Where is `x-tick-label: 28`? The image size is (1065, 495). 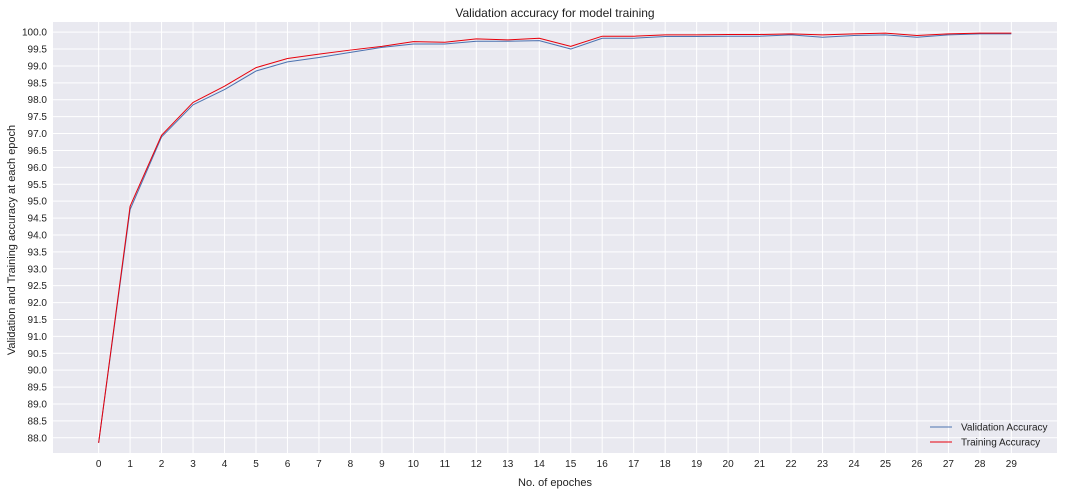
x-tick-label: 28 is located at coordinates (980, 464).